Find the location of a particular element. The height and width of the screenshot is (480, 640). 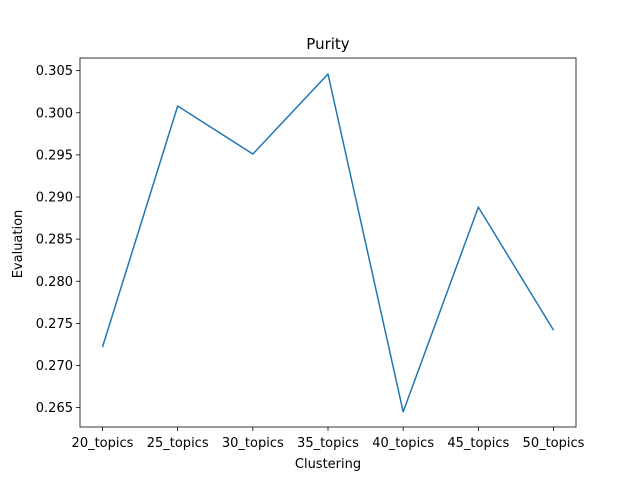

x-tick-label: 20_topics is located at coordinates (103, 443).